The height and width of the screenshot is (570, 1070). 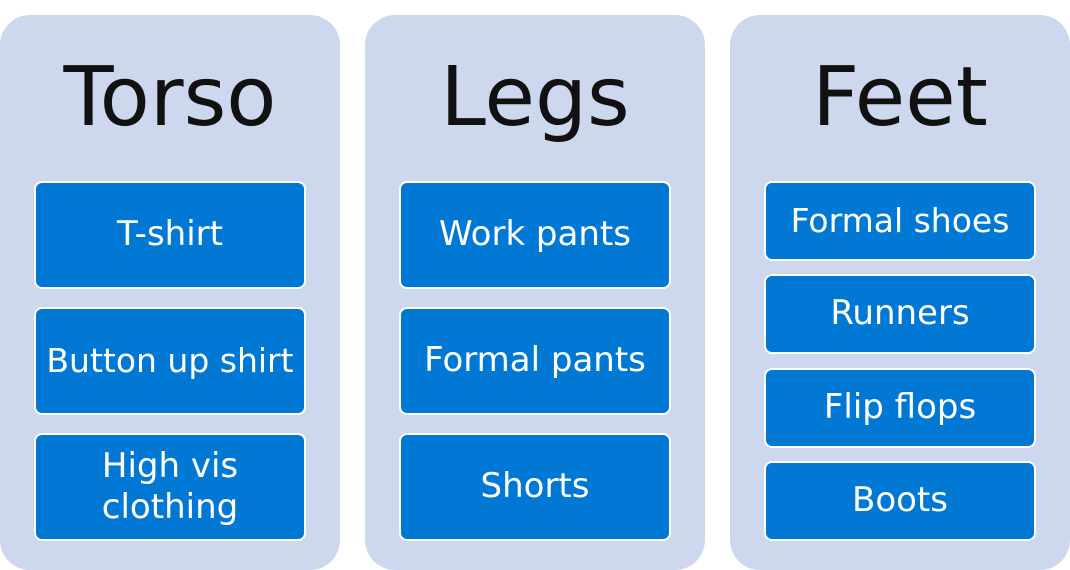 I want to click on feet-item-label: Formal shoes, so click(x=900, y=220).